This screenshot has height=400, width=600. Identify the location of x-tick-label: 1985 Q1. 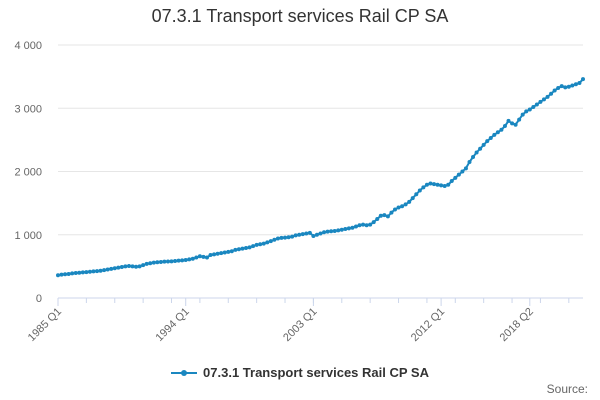
(45, 325).